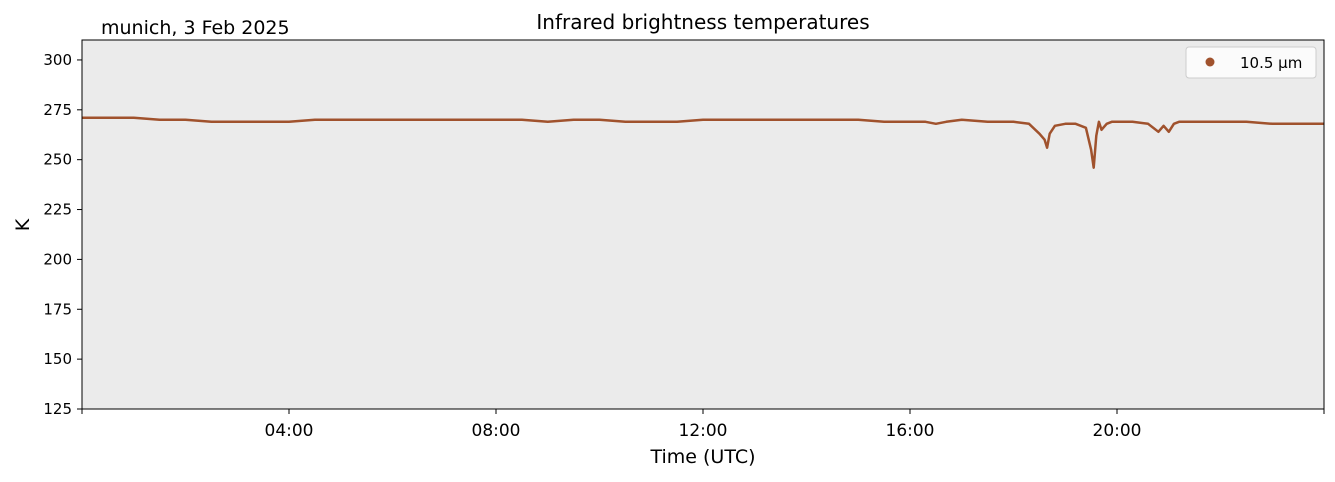 The image size is (1335, 482). I want to click on series-layer, so click(703, 142).